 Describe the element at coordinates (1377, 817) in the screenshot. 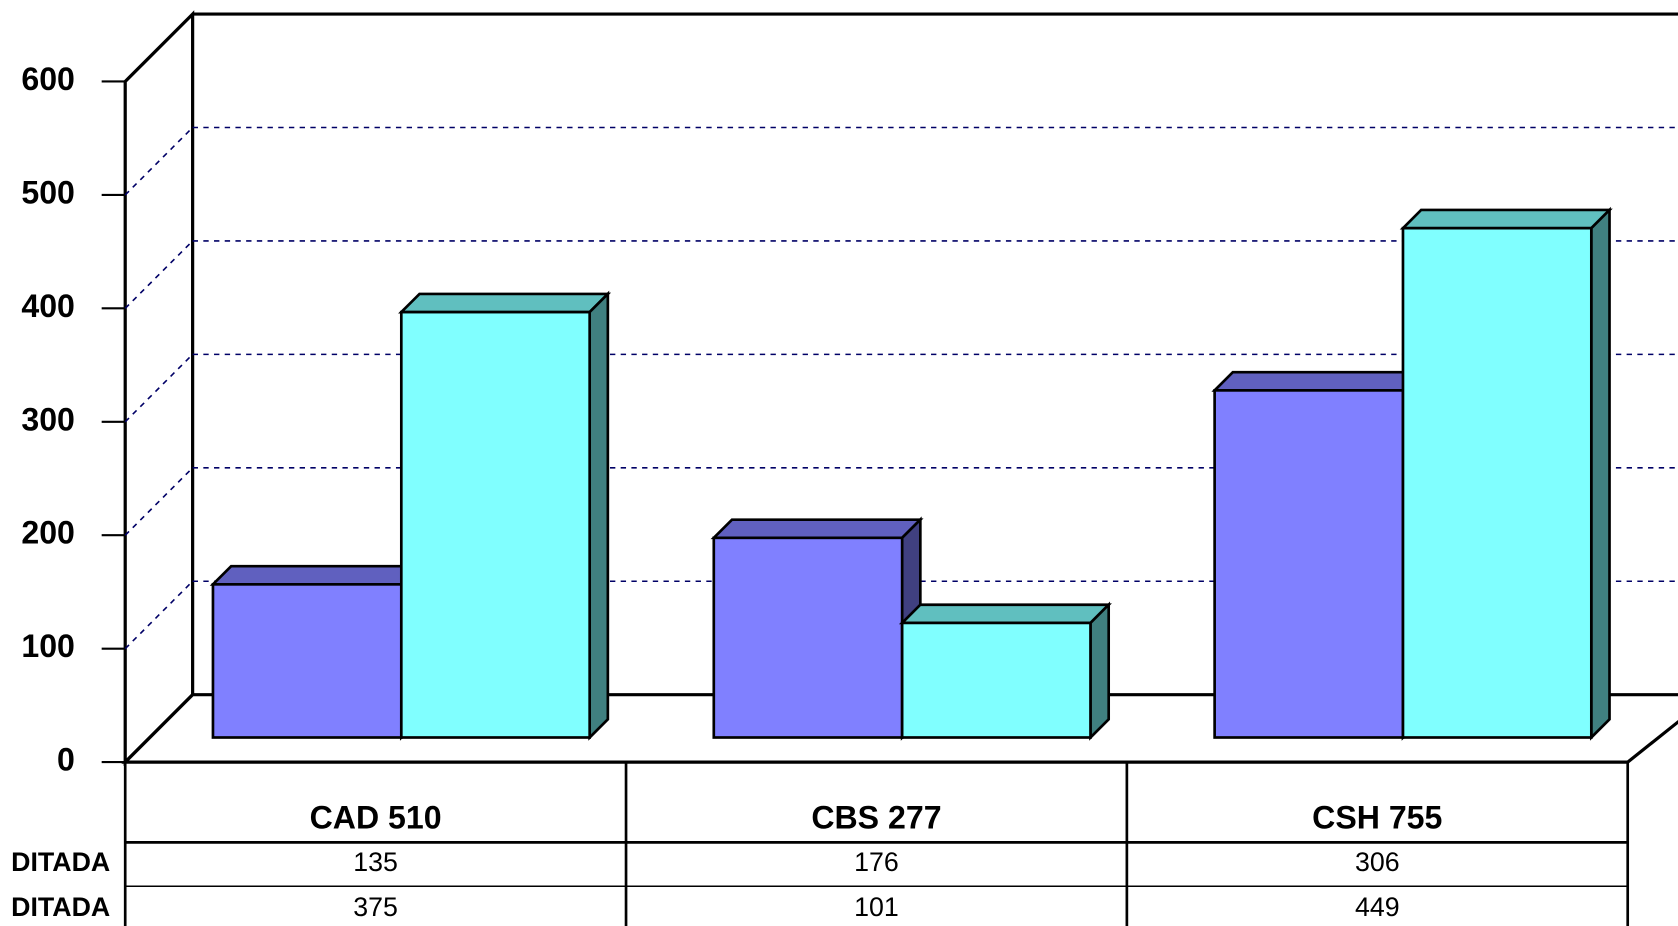

I see `x-tick-label: CSH 755` at that location.